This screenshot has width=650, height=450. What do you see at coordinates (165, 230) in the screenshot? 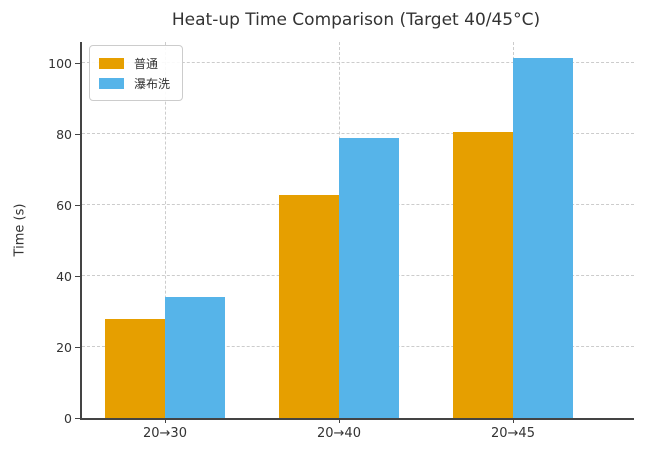
I see `x-gridline` at bounding box center [165, 230].